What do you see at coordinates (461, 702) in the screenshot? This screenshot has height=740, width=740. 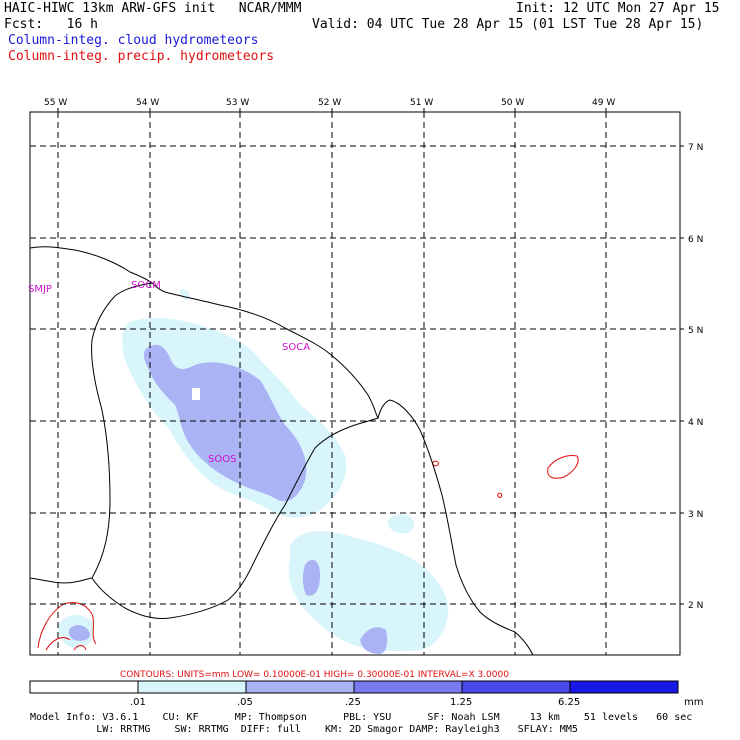 I see `colorbar-tick: 1.25` at bounding box center [461, 702].